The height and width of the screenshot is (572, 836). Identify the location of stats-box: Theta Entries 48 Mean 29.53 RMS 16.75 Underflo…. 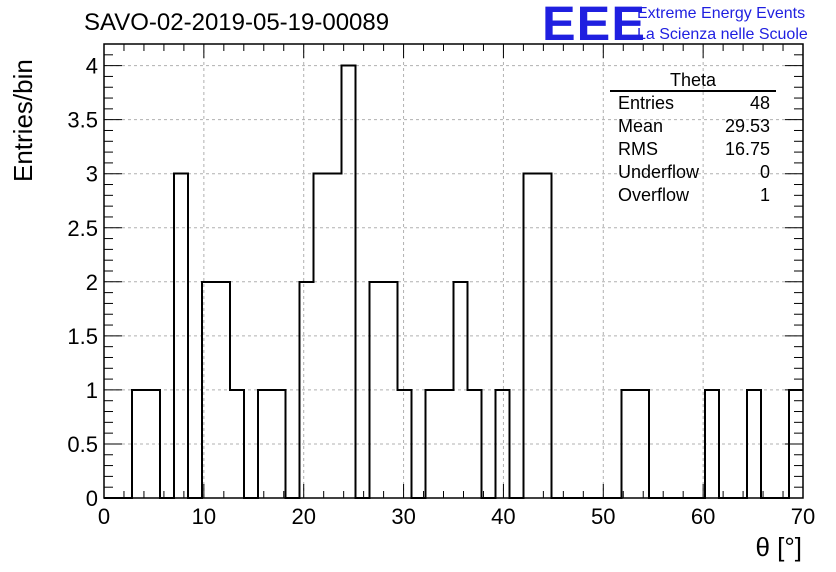
(693, 138).